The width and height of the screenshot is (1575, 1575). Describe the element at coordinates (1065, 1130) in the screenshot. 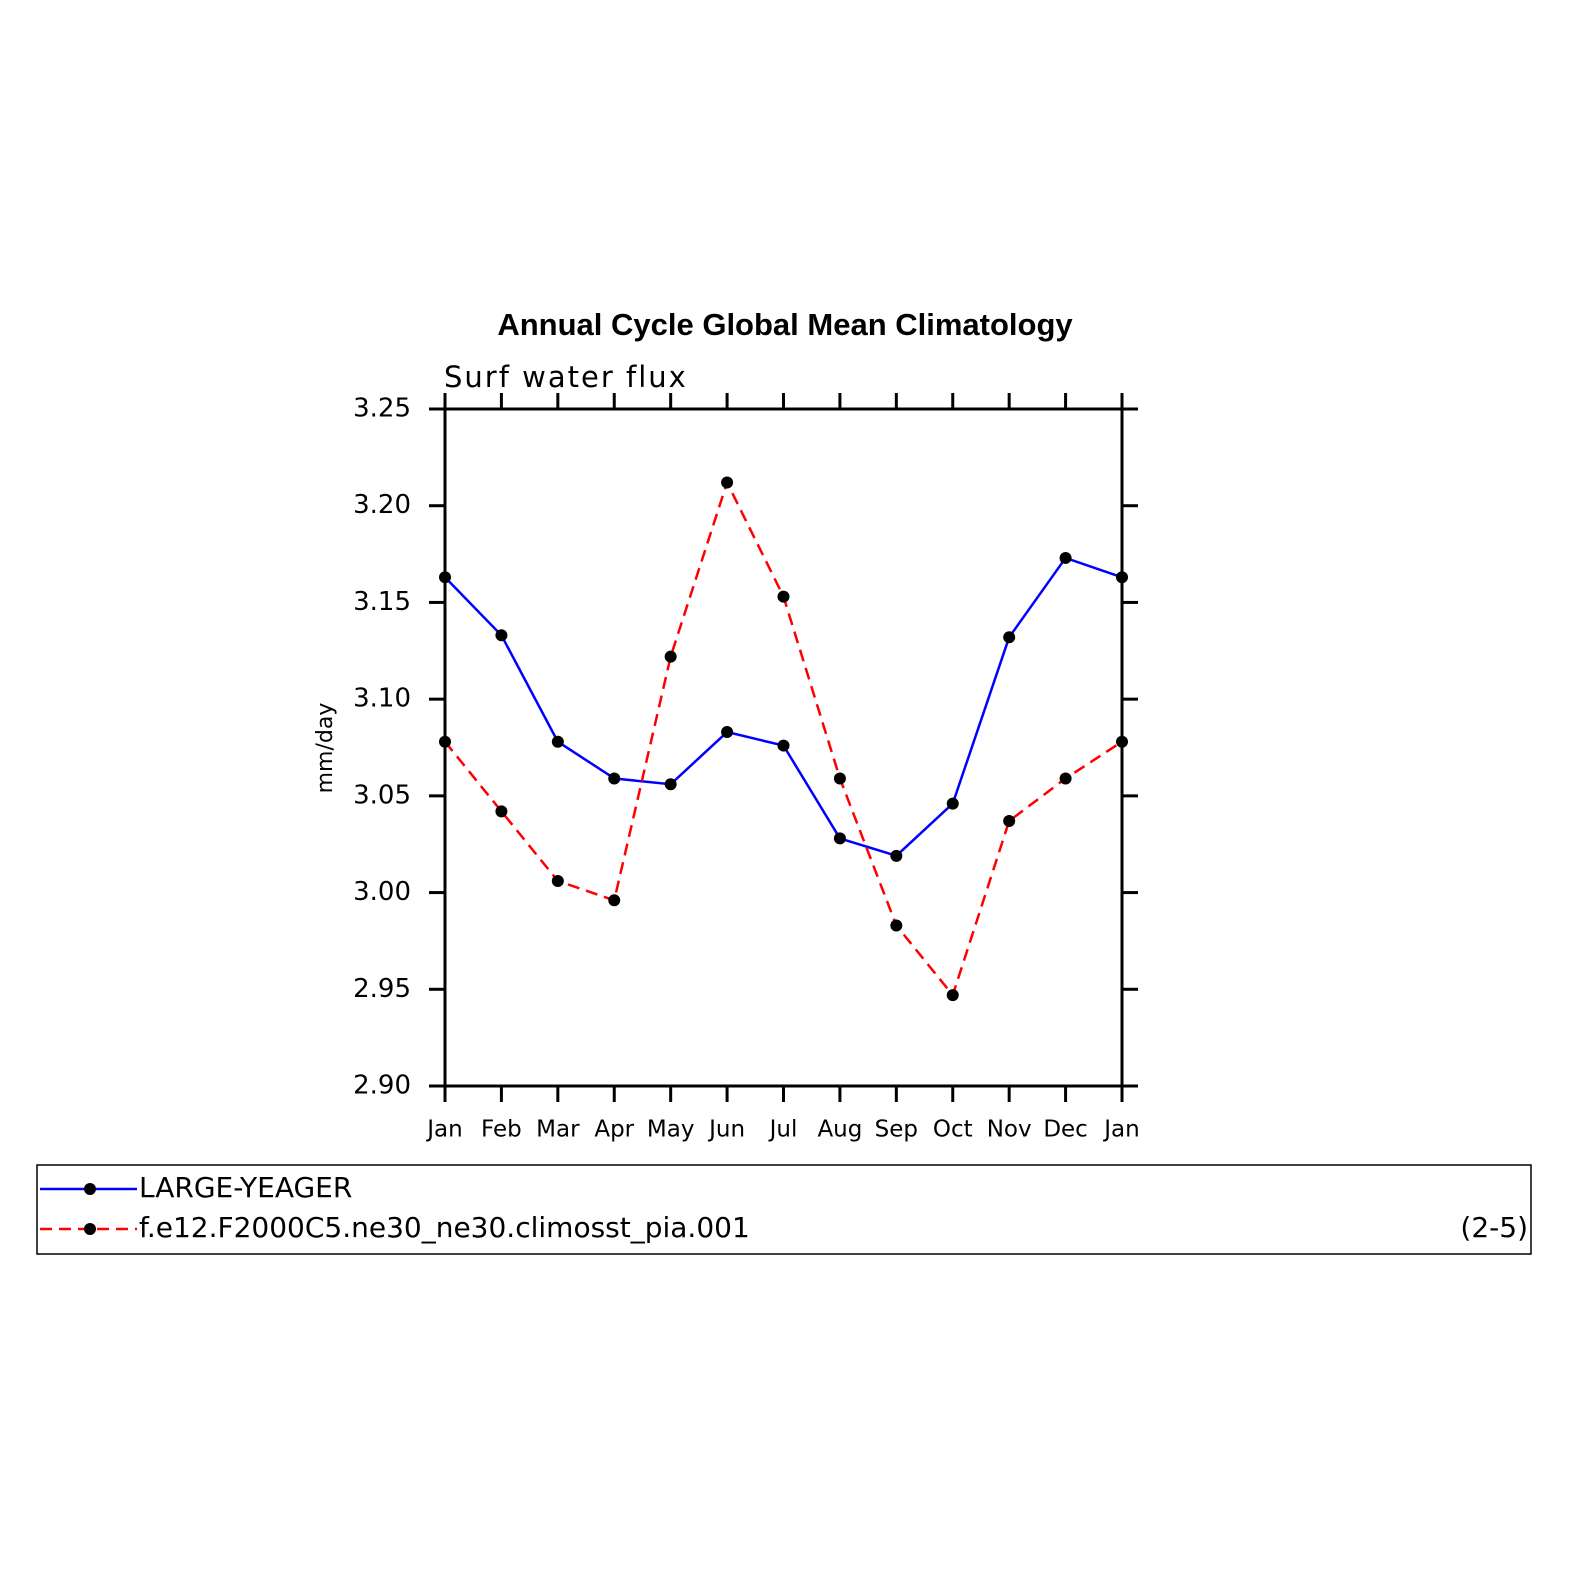

I see `x-tick-label: Dec` at that location.